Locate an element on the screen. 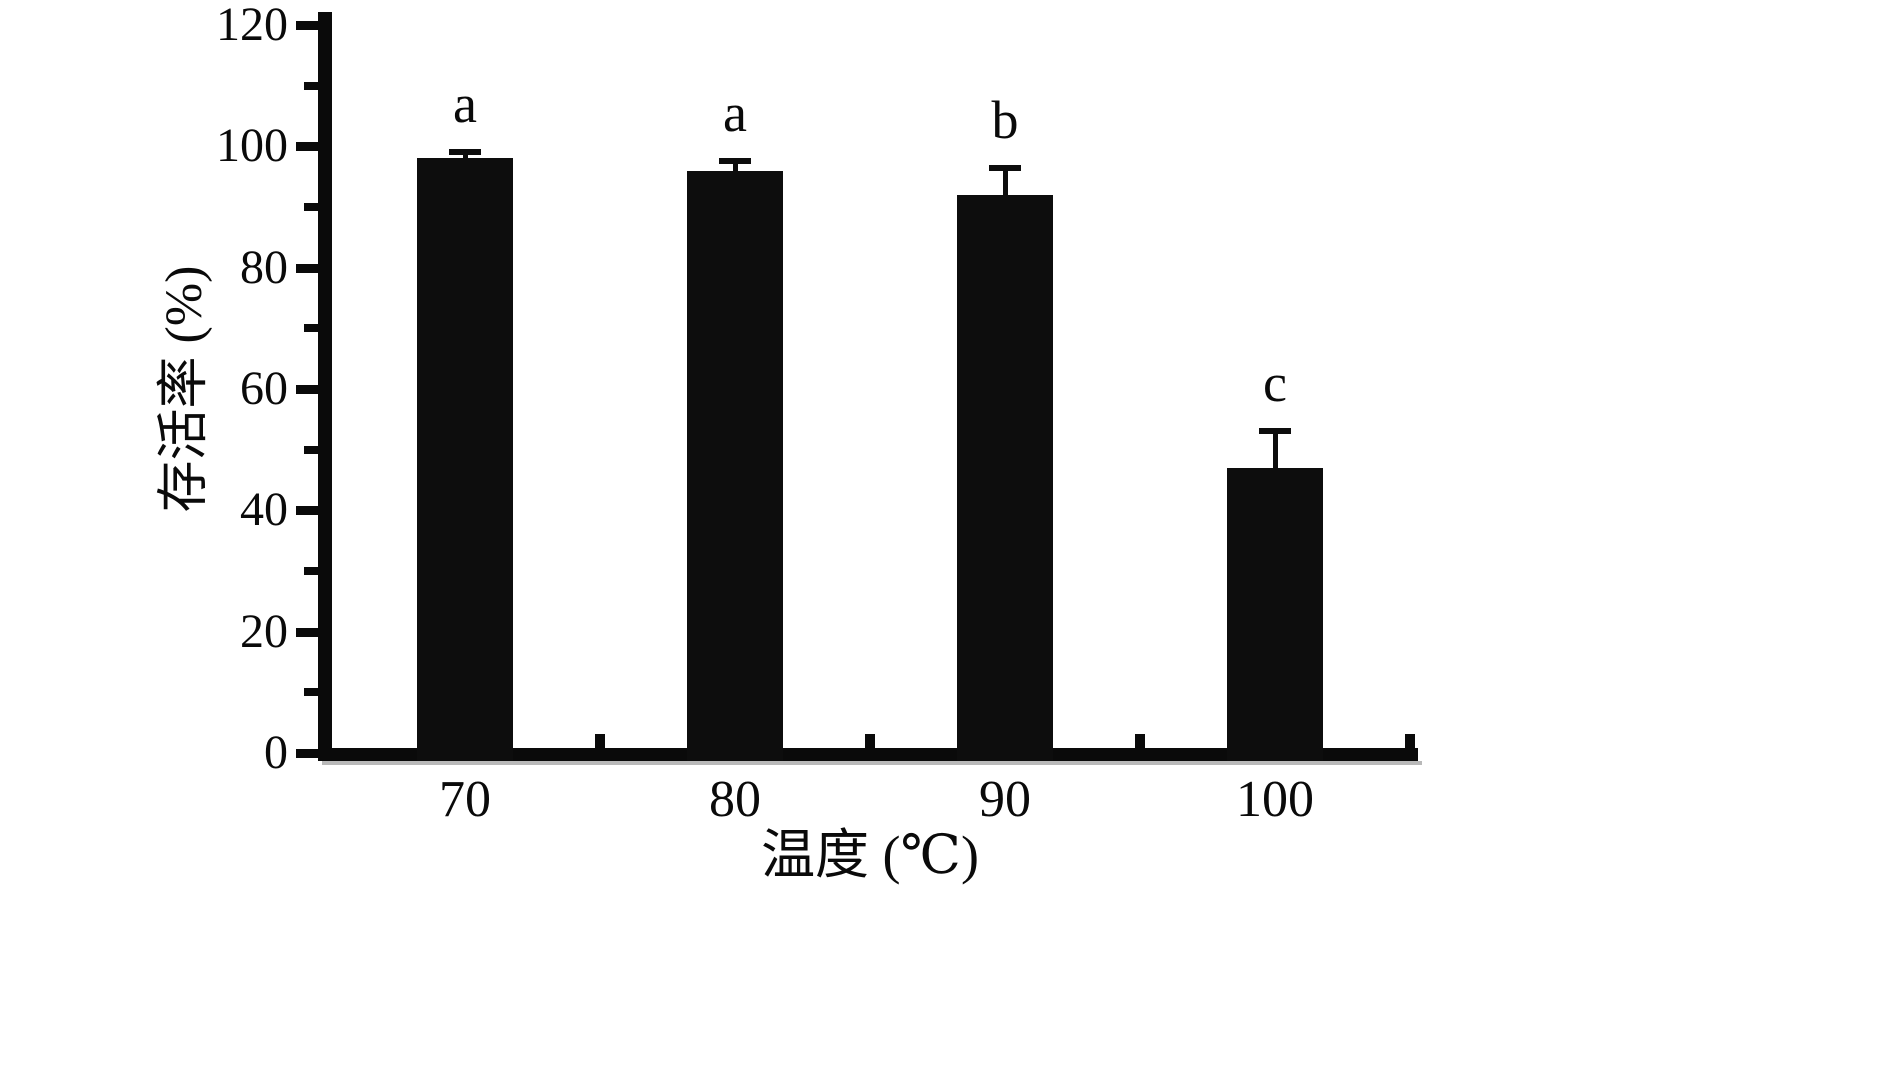  x-axis-title: 温度 (℃) is located at coordinates (870, 855).